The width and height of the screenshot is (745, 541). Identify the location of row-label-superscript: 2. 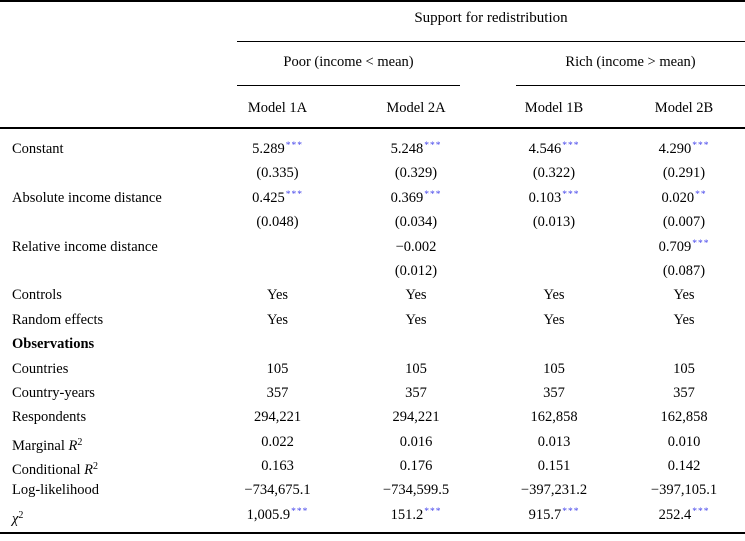
(95, 467).